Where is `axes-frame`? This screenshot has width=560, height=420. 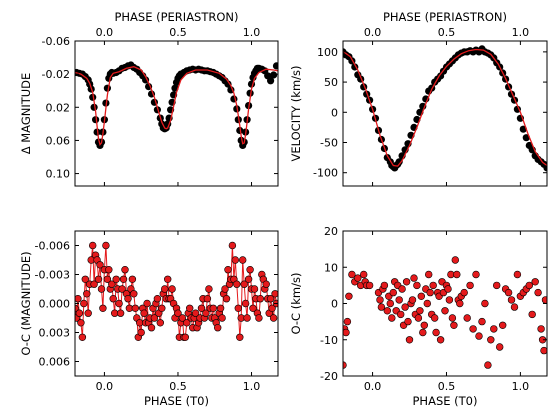 axes-frame is located at coordinates (445, 113).